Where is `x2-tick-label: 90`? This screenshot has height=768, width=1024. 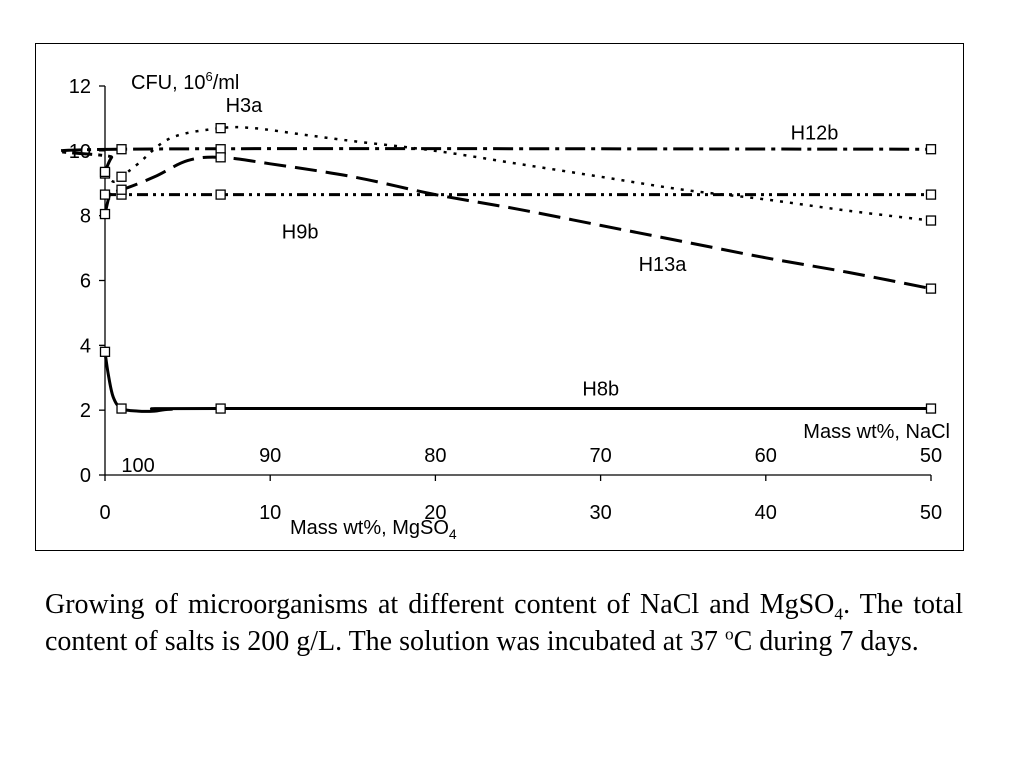
x2-tick-label: 90 is located at coordinates (270, 456).